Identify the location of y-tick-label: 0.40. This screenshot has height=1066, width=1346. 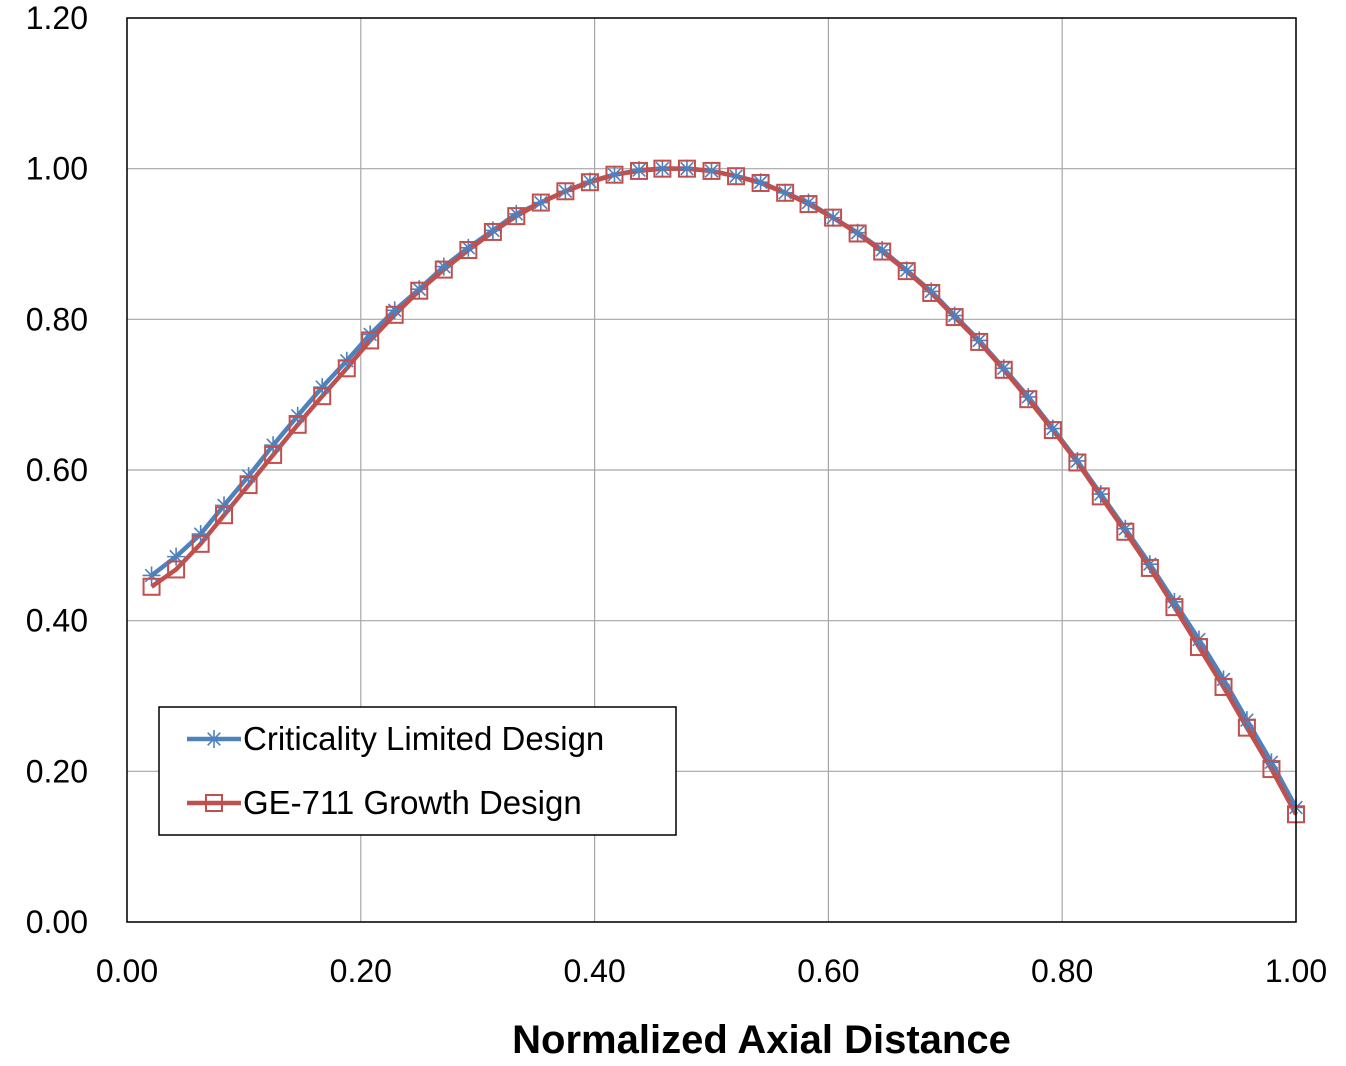
(57, 621).